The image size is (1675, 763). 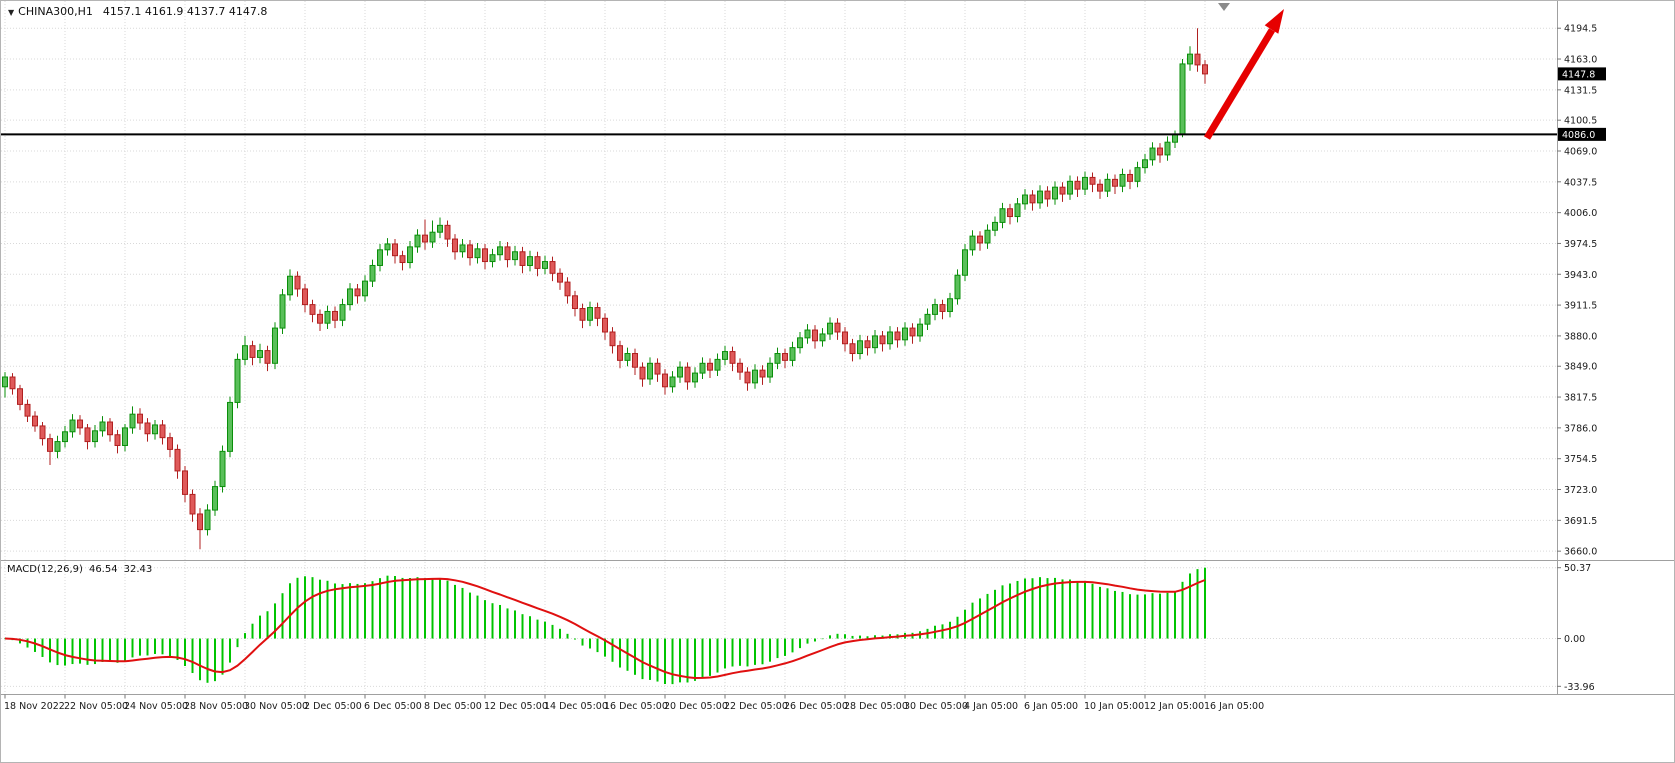 I want to click on time-axis-label: 22 Dec 05:00, so click(x=756, y=706).